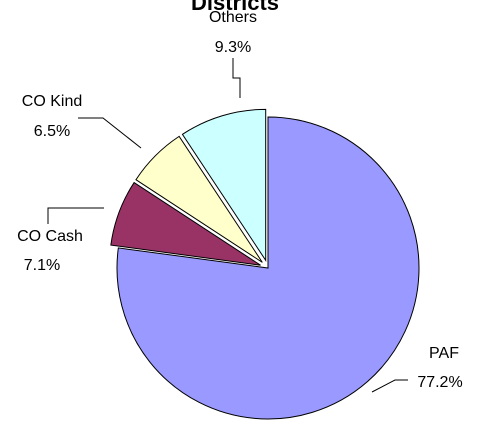 This screenshot has height=424, width=480. Describe the element at coordinates (42, 265) in the screenshot. I see `label-cocash-value: 7.1%` at that location.